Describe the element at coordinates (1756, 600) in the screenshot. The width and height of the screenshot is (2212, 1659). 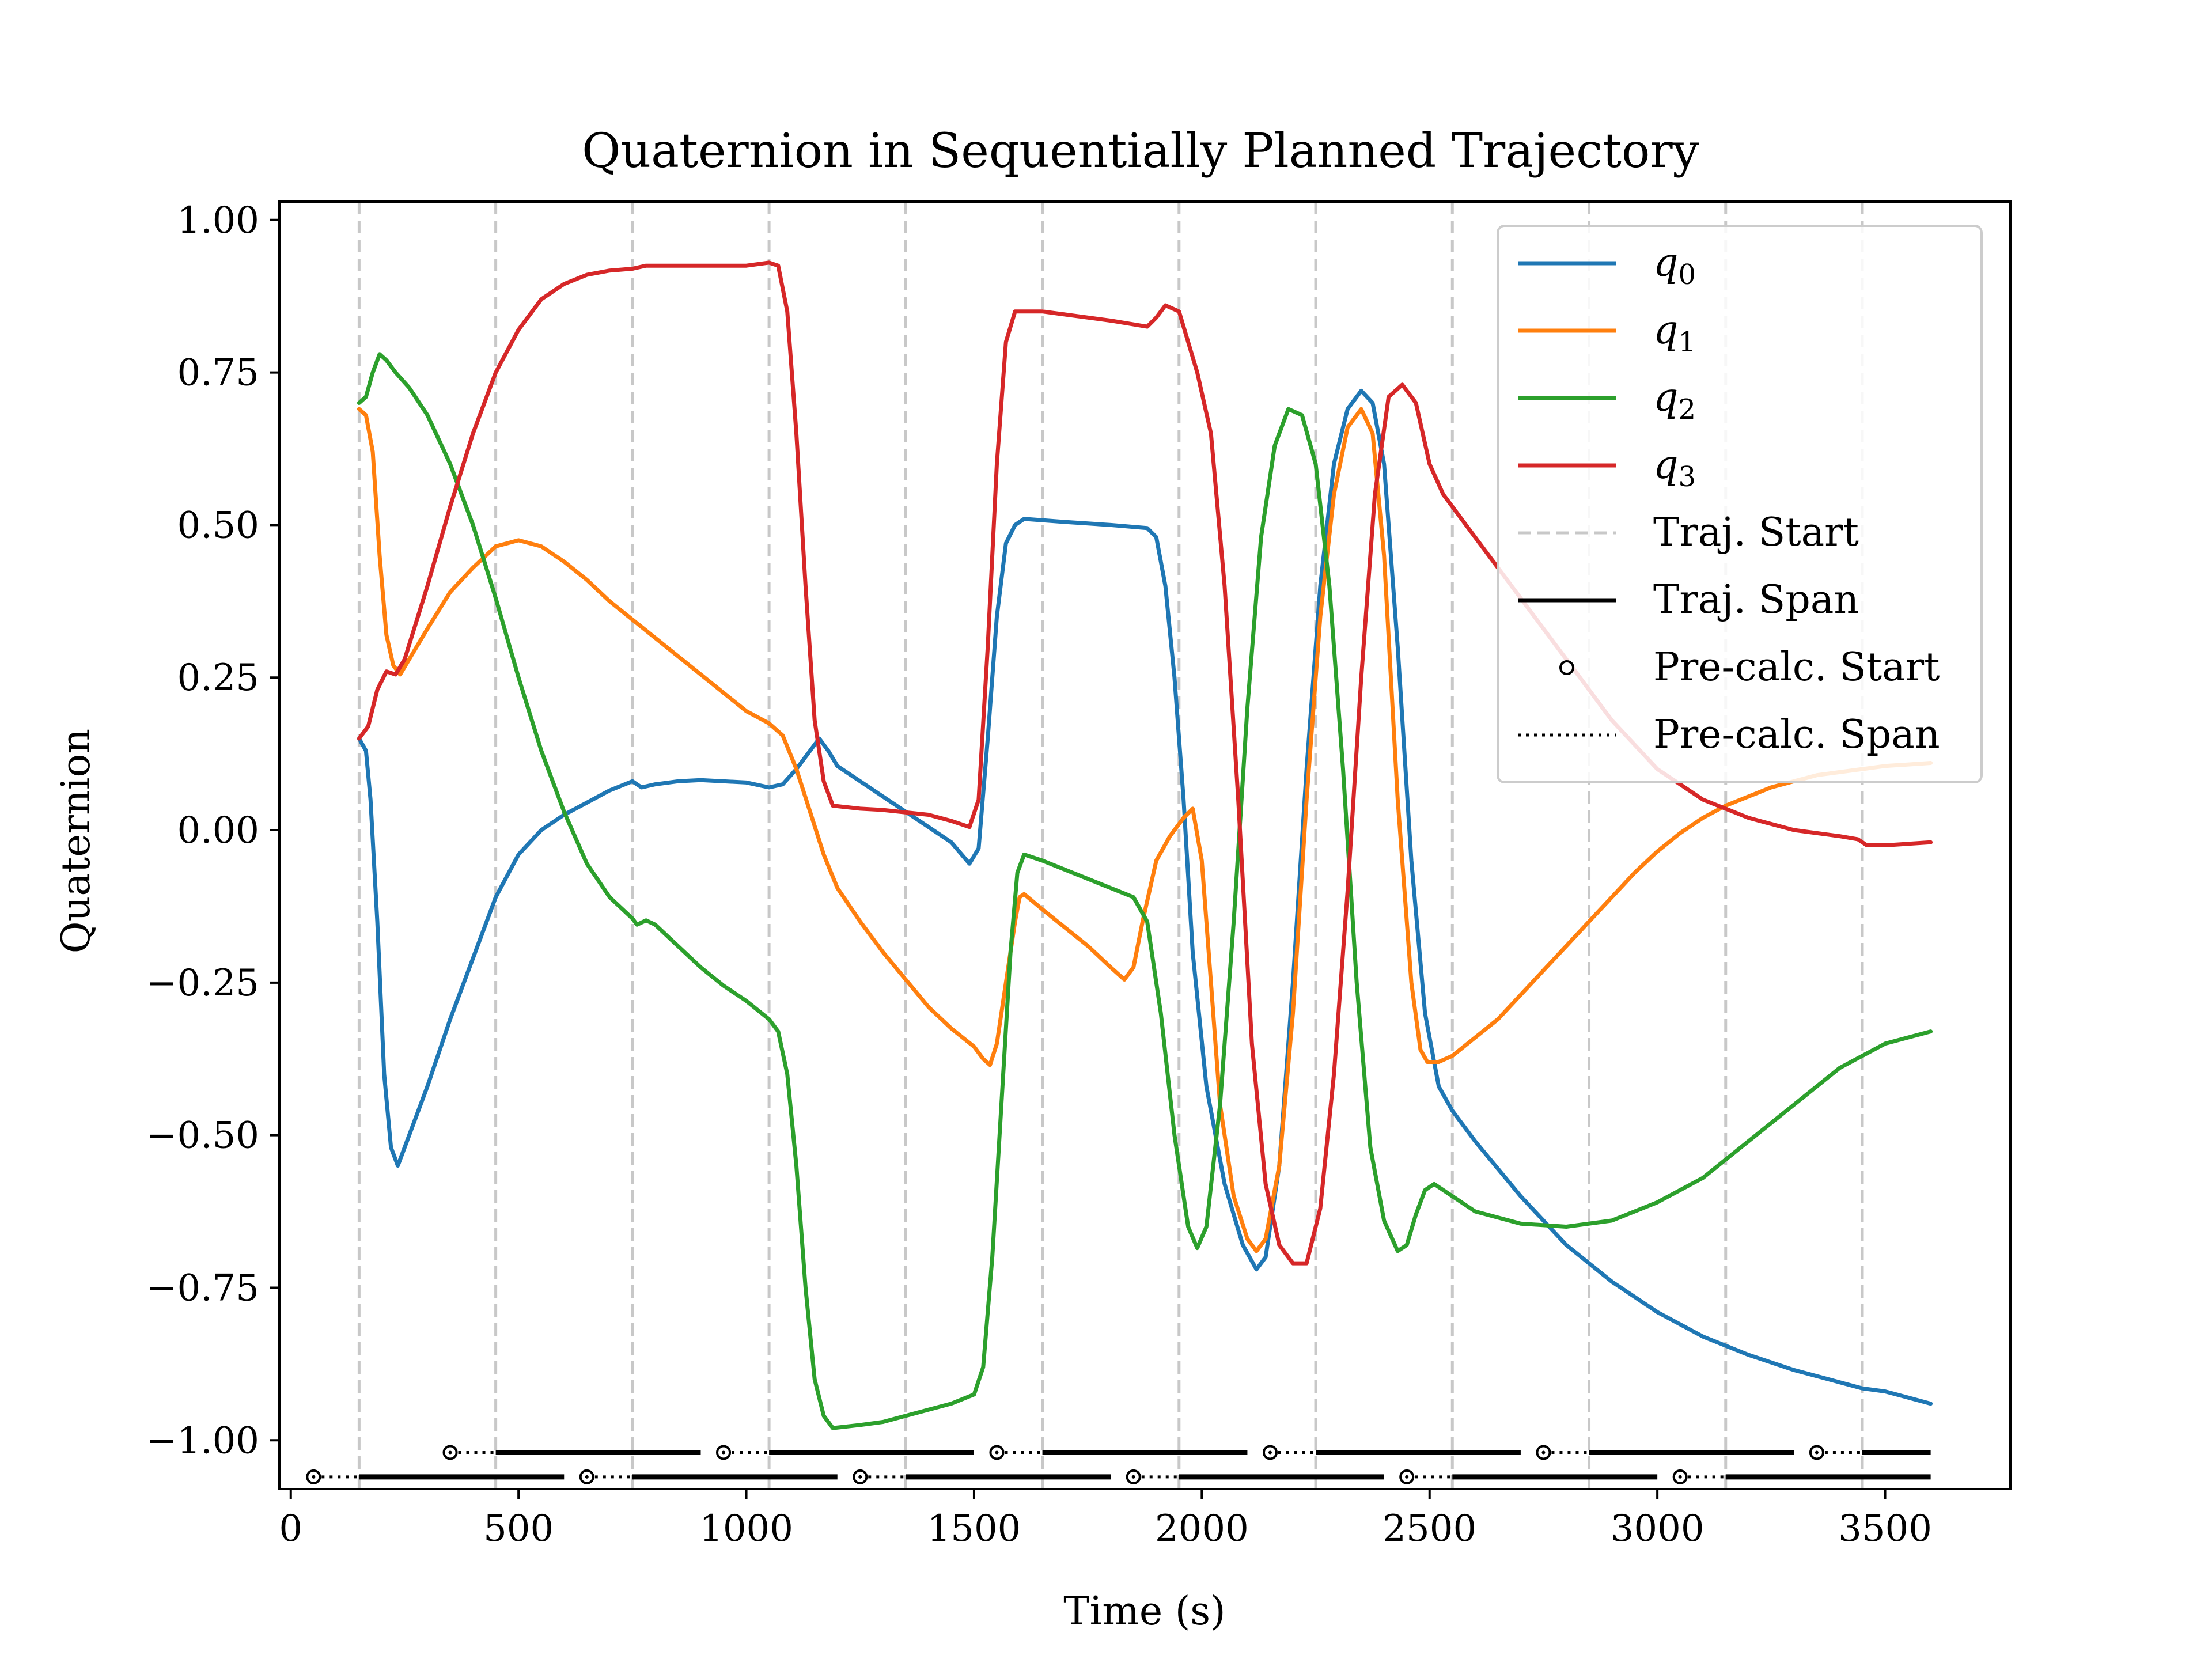
I see `legend-label: Traj. Span` at that location.